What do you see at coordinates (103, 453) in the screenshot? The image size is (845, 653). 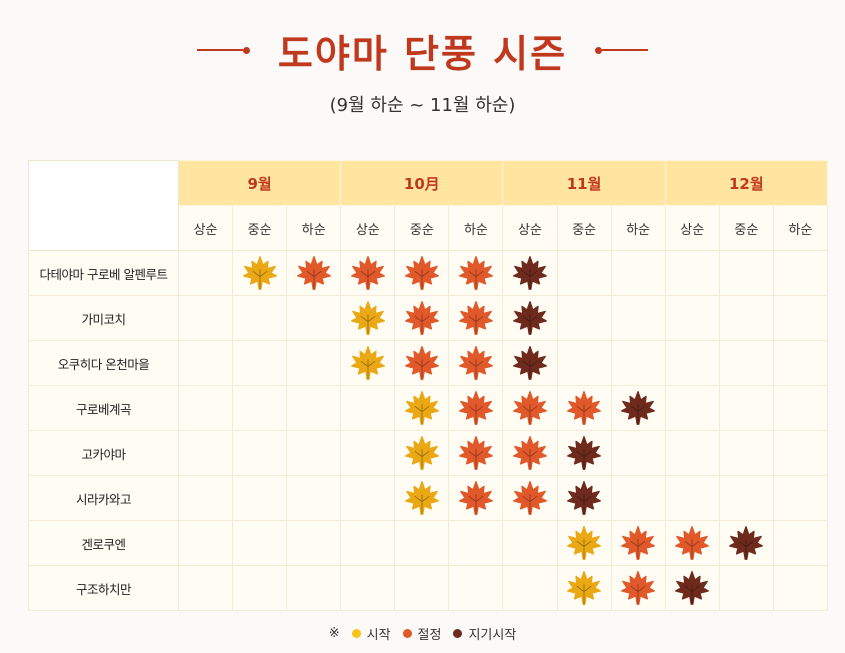 I see `destination-name: 고카야마` at bounding box center [103, 453].